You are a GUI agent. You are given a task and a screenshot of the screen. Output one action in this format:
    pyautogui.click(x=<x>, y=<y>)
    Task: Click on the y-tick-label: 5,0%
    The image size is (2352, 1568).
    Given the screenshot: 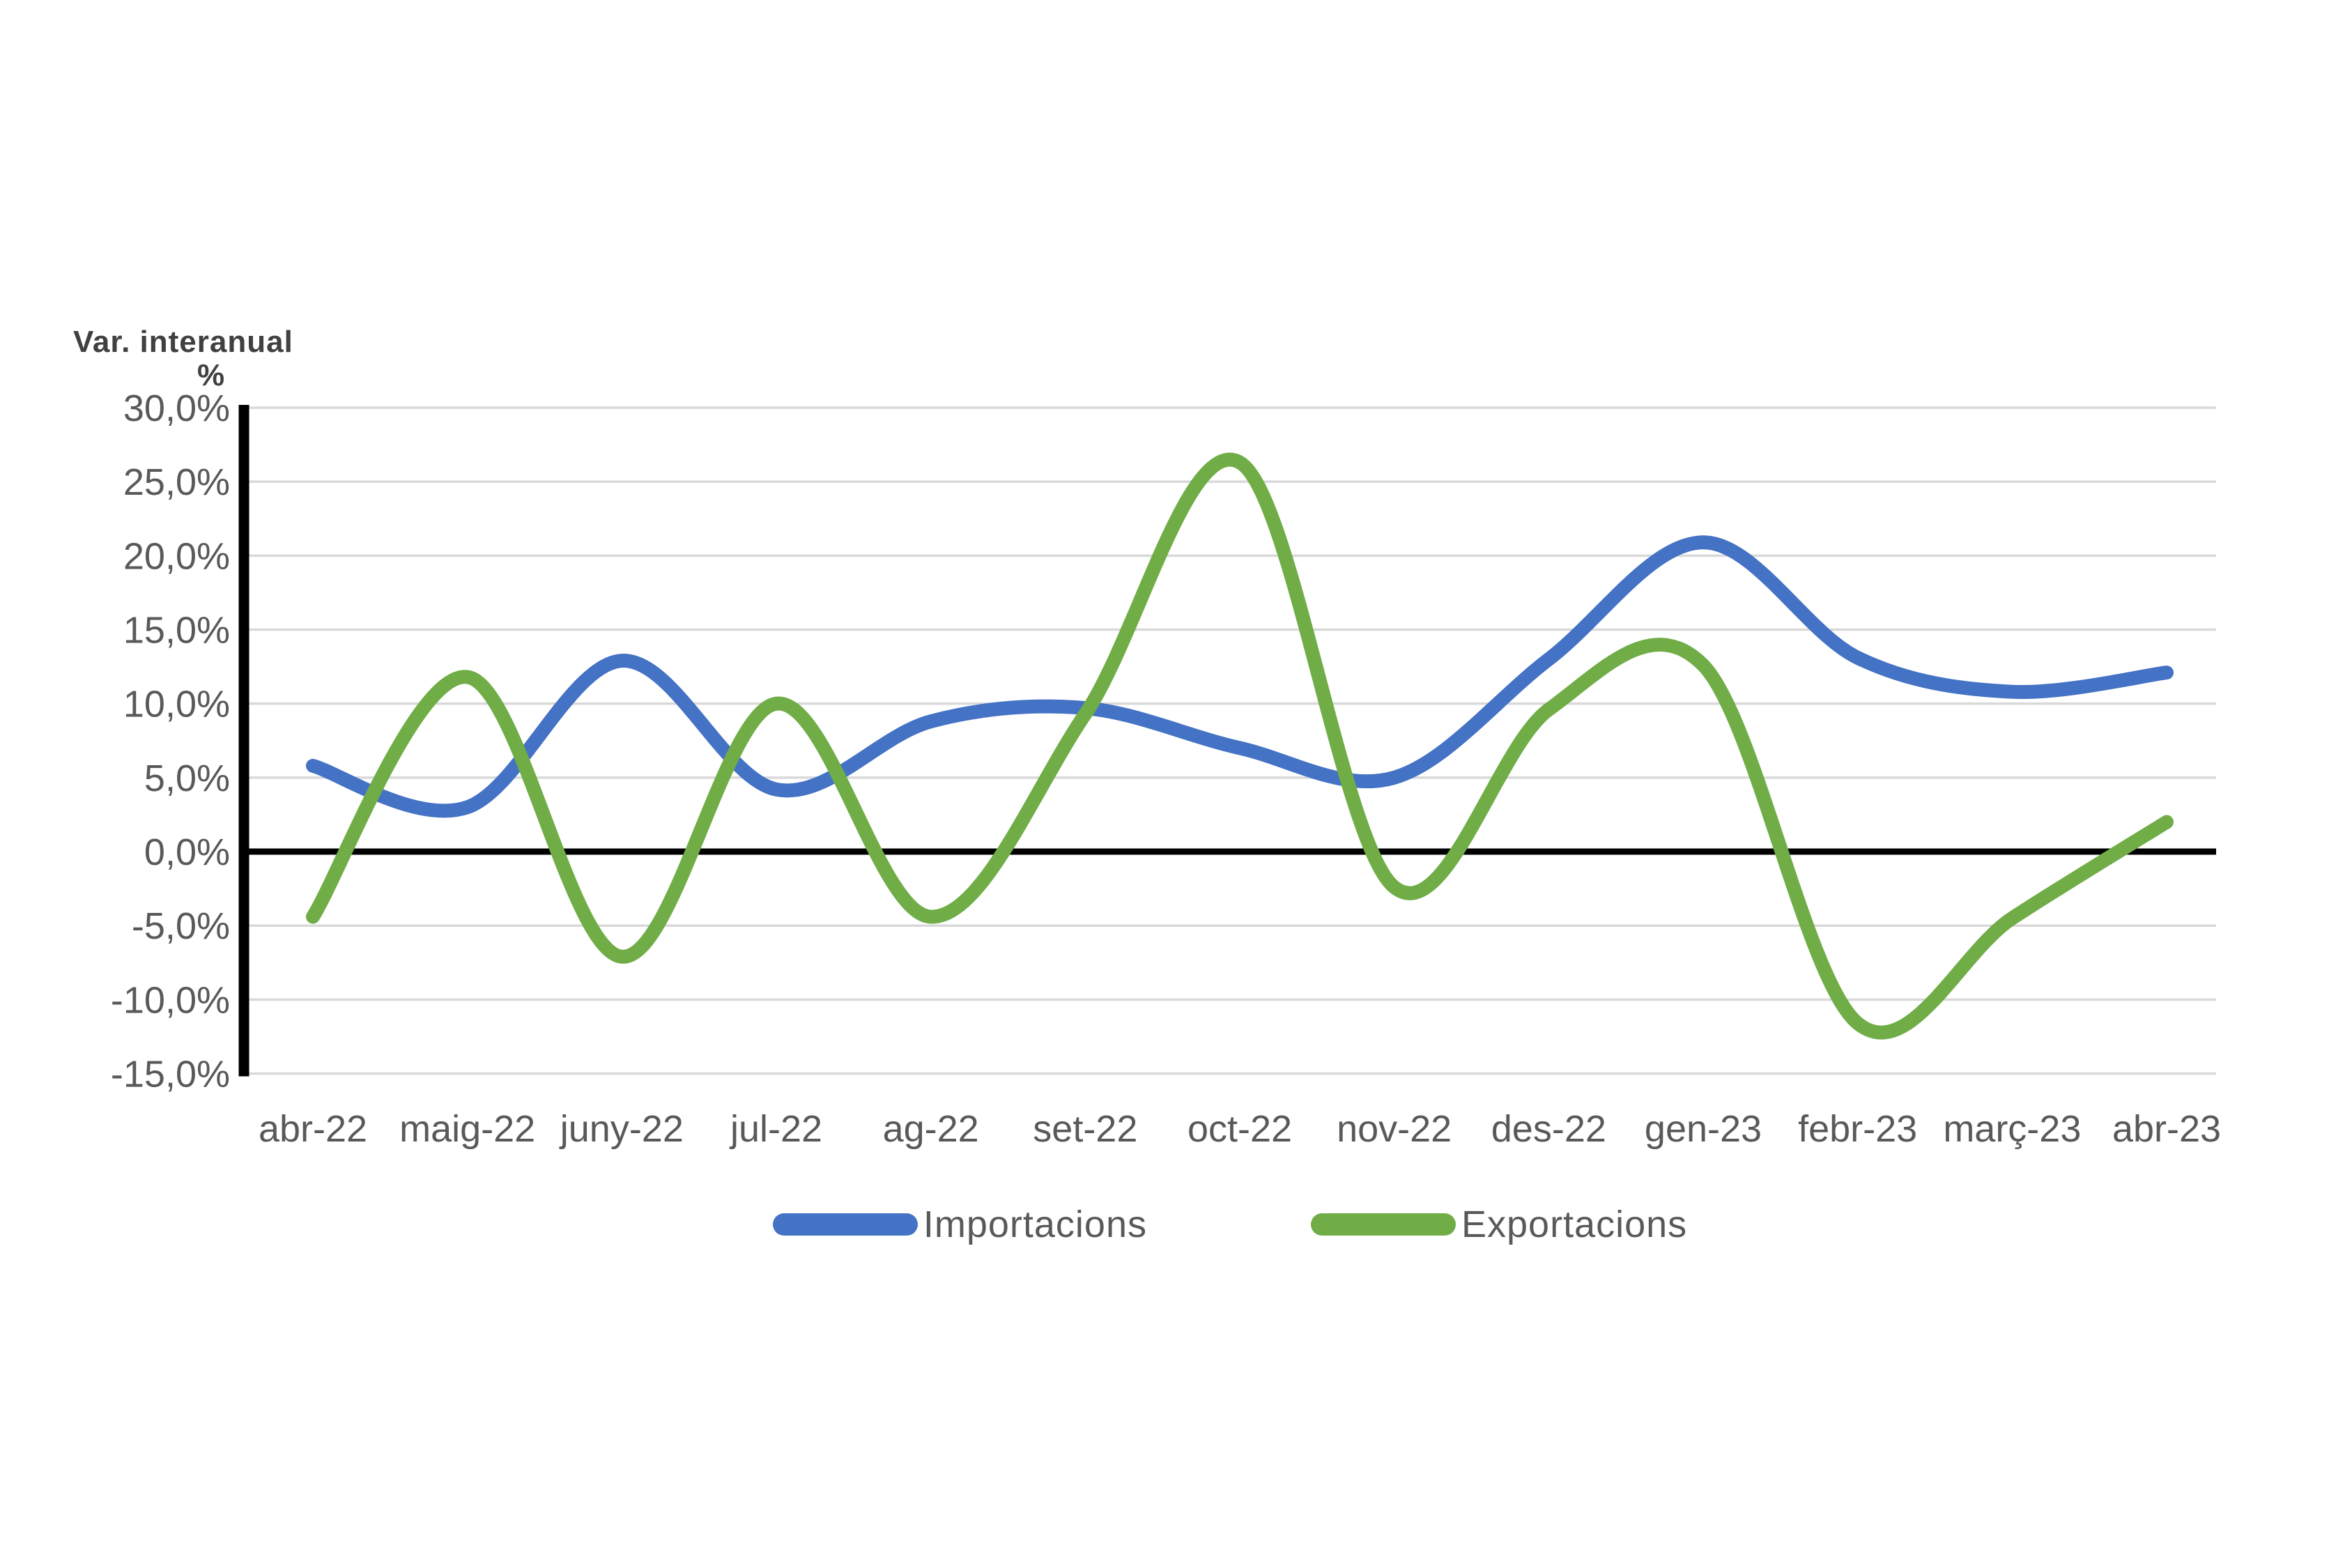 What is the action you would take?
    pyautogui.click(x=187, y=778)
    